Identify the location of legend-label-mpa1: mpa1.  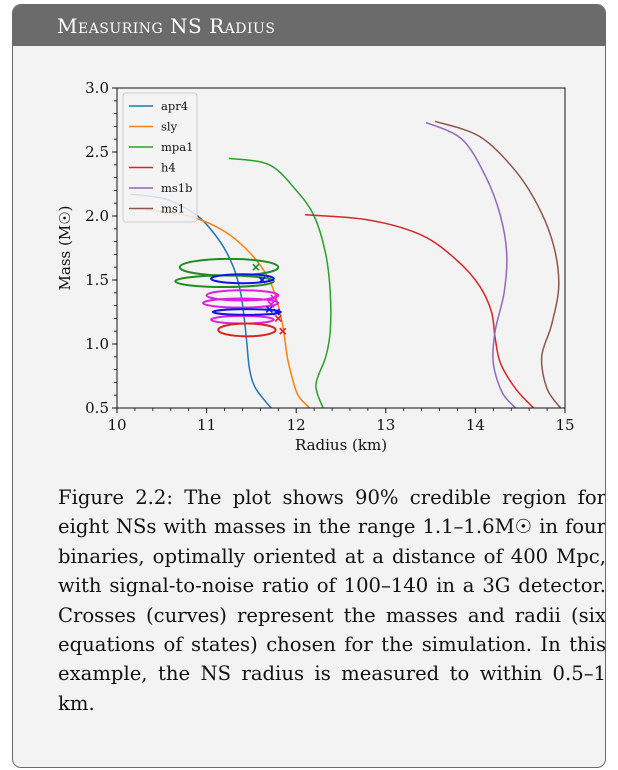
(177, 147).